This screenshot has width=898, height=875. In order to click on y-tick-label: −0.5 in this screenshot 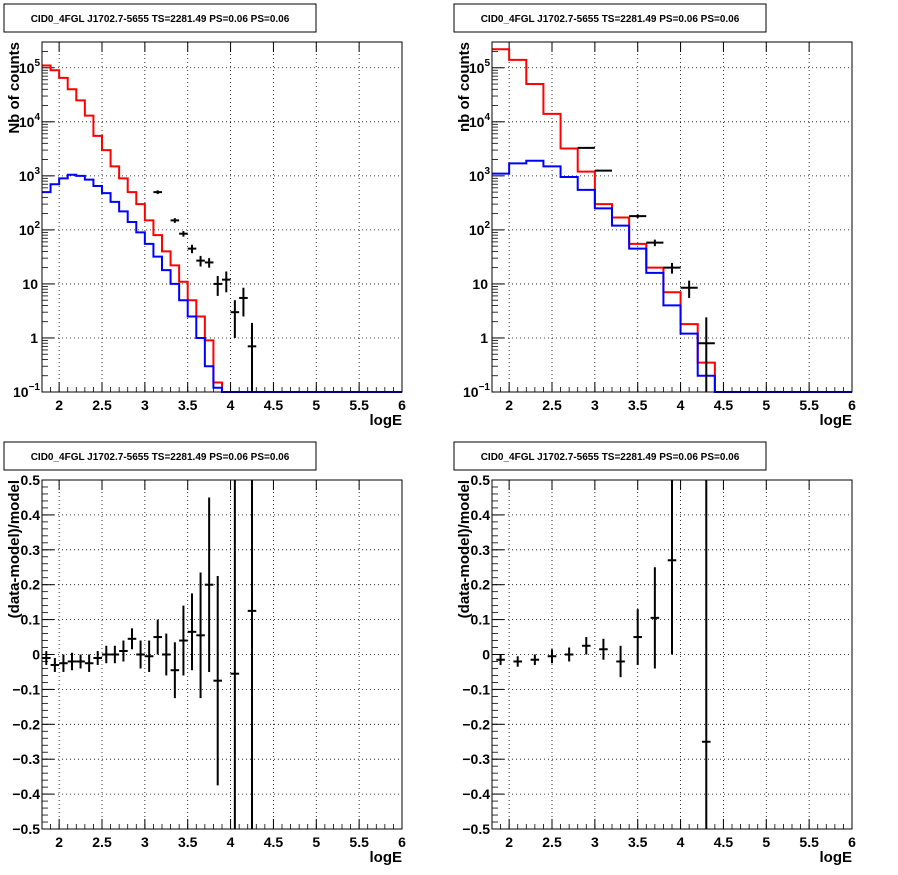, I will do `click(26, 829)`.